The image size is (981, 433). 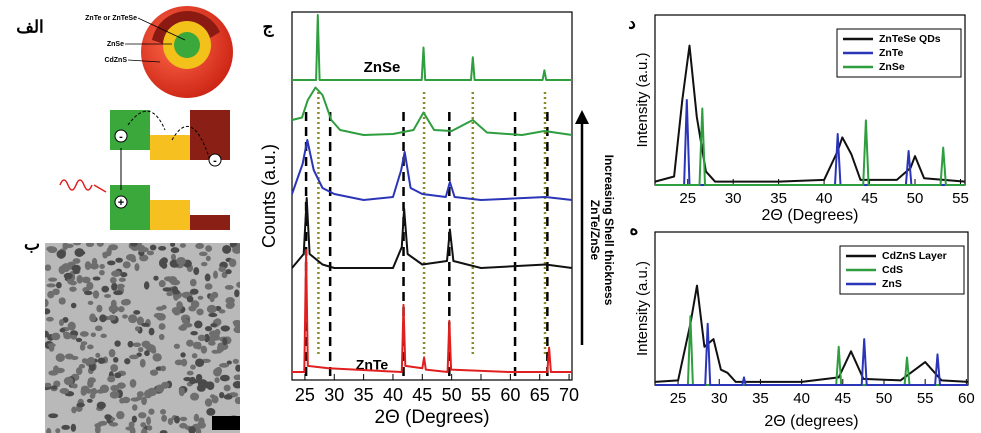 What do you see at coordinates (915, 198) in the screenshot?
I see `x-tick-label: 50` at bounding box center [915, 198].